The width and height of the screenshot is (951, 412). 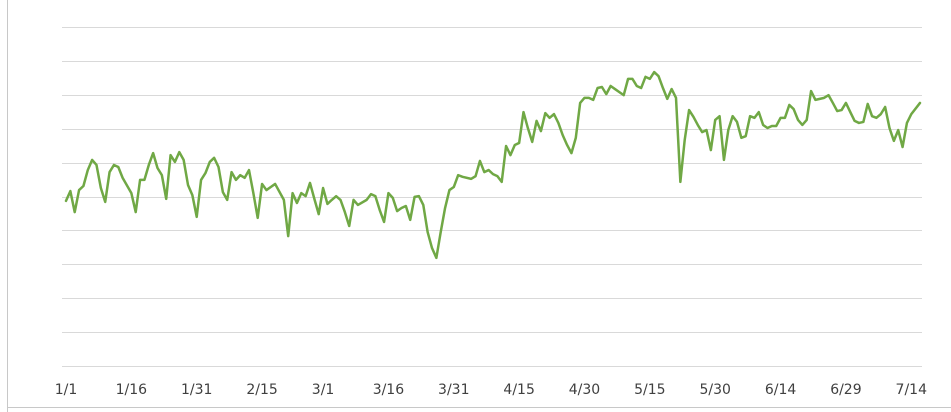 I want to click on x-tick-label: 6/14, so click(x=781, y=390).